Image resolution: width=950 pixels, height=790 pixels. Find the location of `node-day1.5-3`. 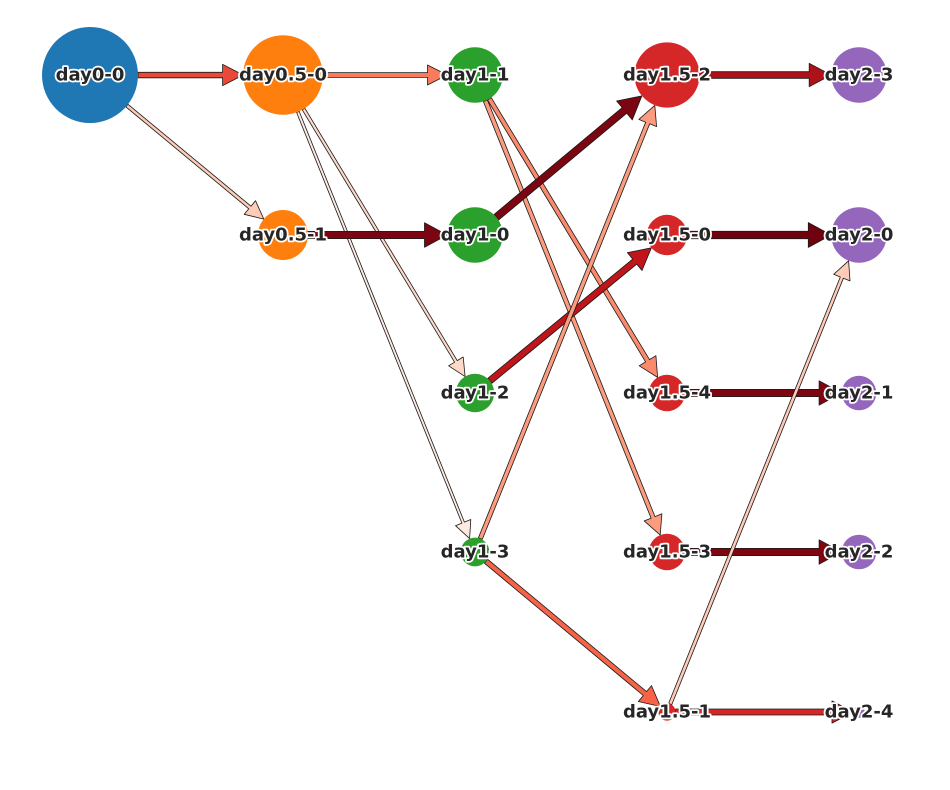

node-day1.5-3 is located at coordinates (667, 552).